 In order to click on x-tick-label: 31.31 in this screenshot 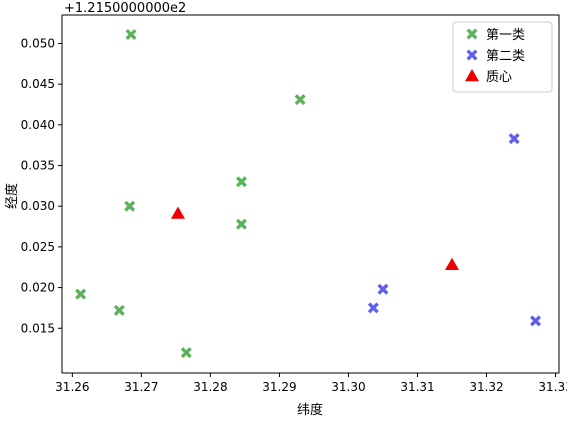, I will do `click(417, 387)`.